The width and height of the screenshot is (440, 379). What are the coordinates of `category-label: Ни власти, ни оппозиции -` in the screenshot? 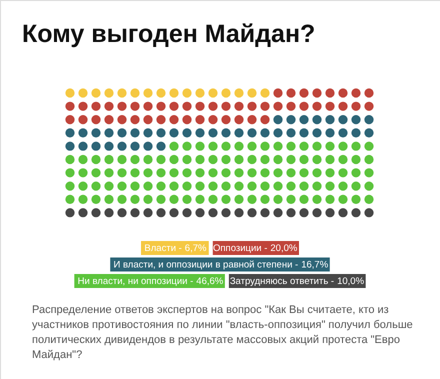 It's located at (136, 281).